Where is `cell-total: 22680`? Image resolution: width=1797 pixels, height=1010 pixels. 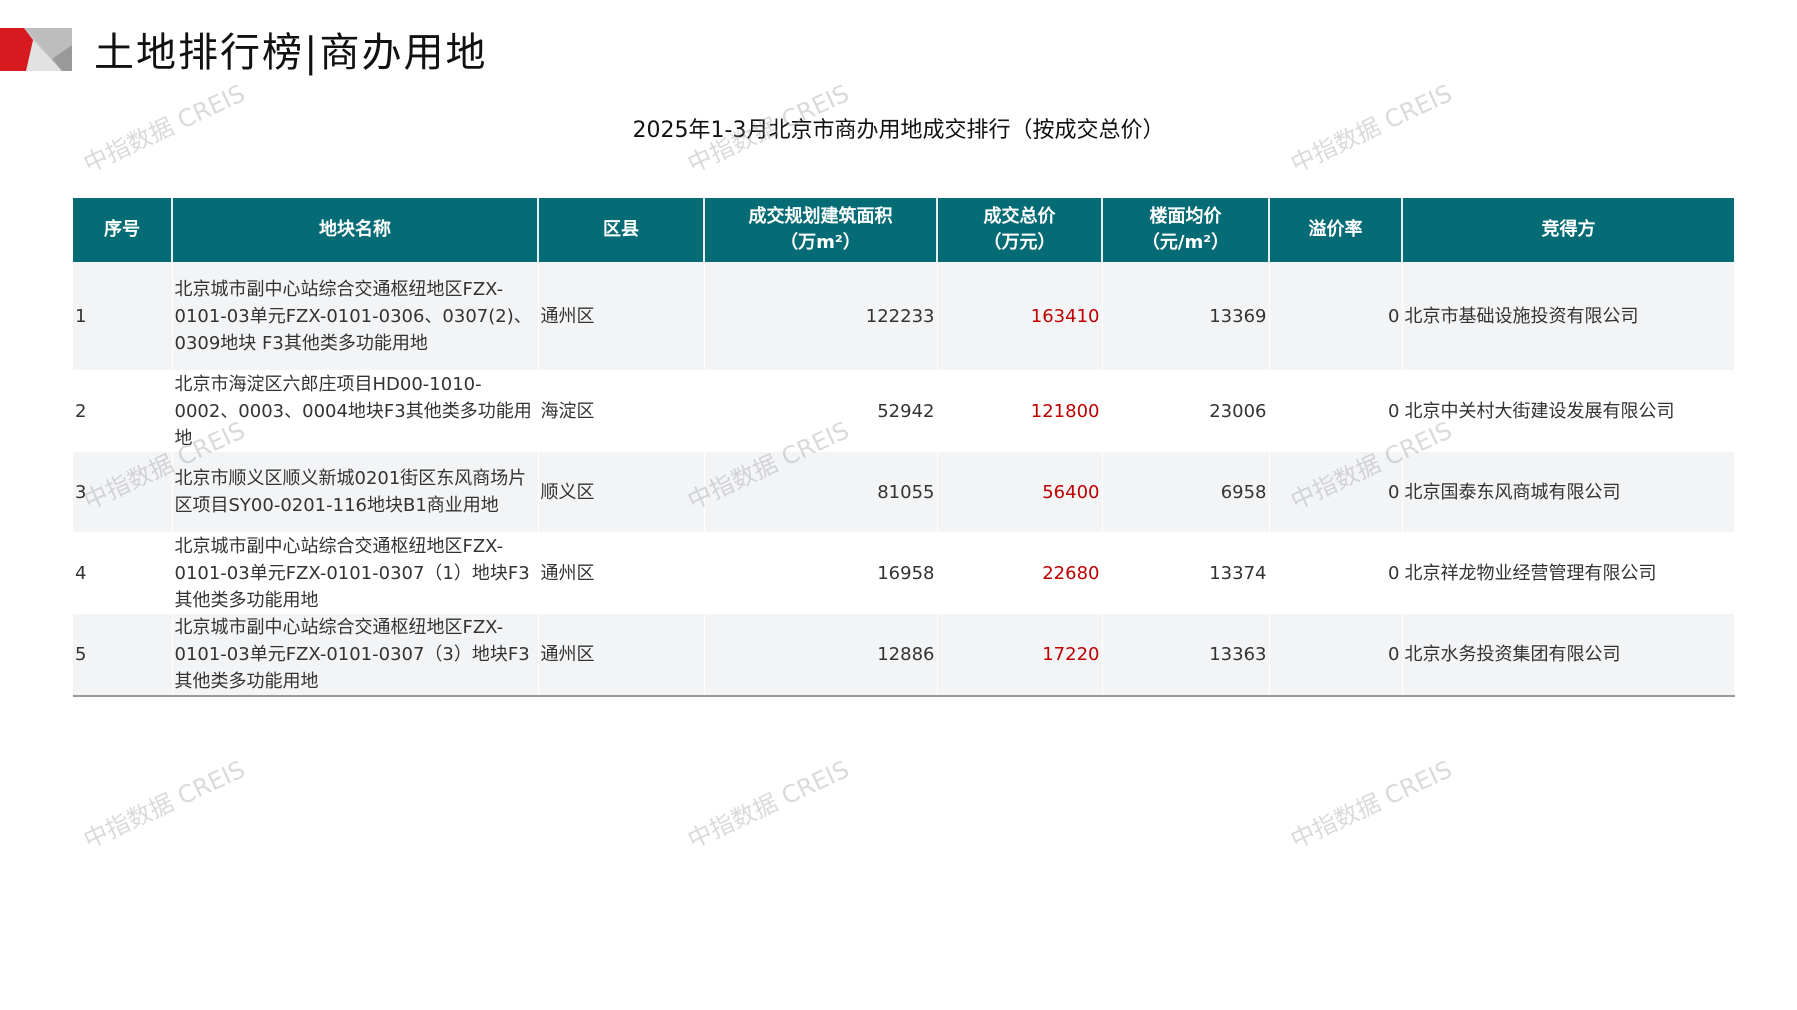 cell-total: 22680 is located at coordinates (1020, 573).